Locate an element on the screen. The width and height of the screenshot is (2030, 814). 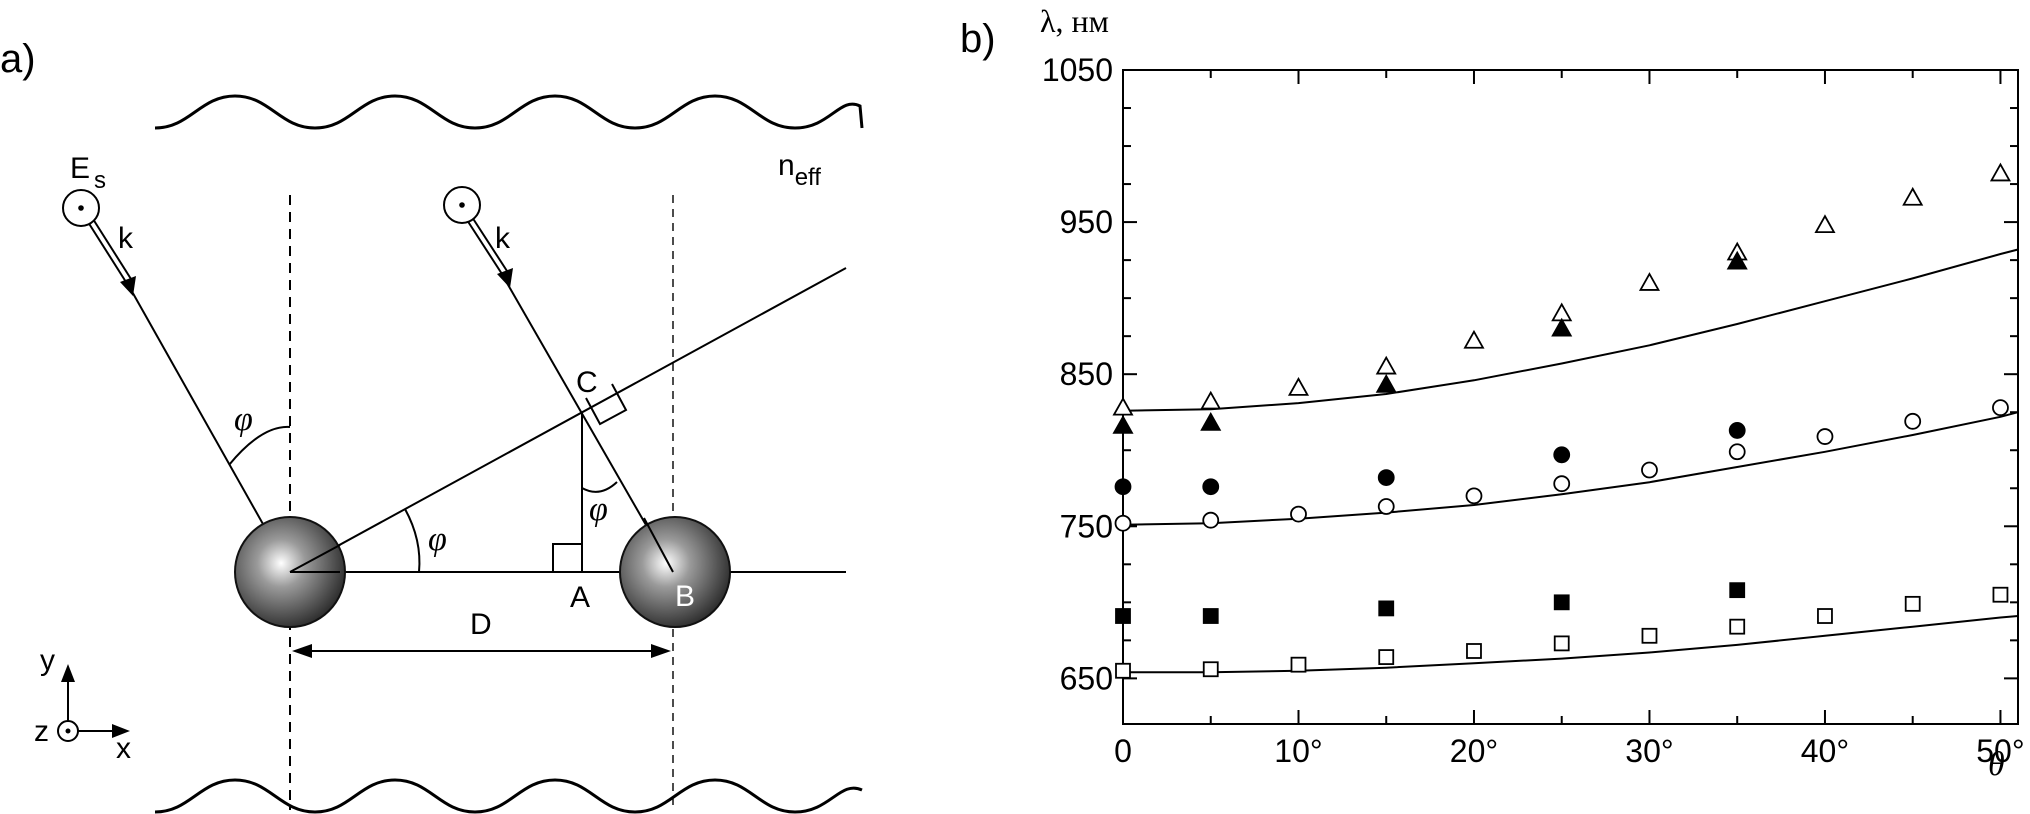
field-circle-right is located at coordinates (462, 205).